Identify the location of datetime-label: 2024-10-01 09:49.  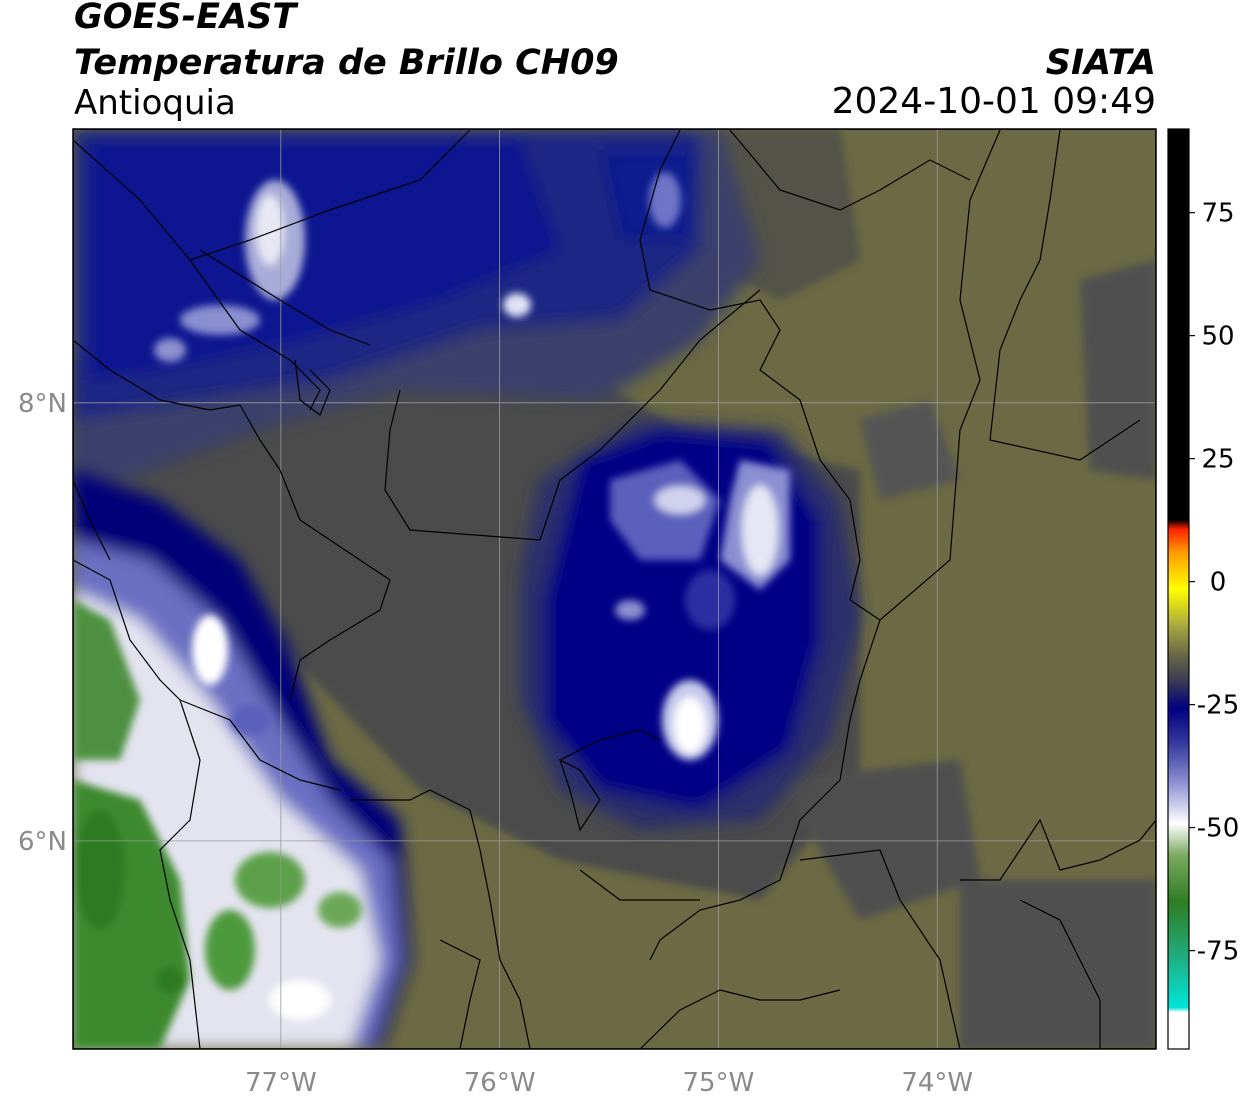
(993, 101).